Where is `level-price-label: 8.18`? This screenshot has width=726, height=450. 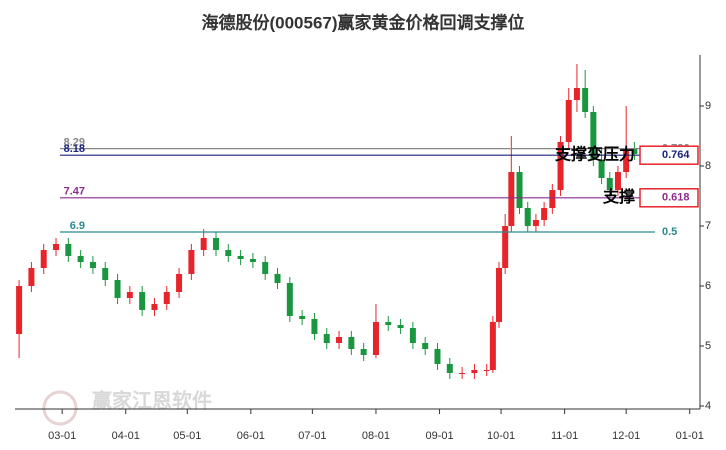
level-price-label: 8.18 is located at coordinates (74, 149).